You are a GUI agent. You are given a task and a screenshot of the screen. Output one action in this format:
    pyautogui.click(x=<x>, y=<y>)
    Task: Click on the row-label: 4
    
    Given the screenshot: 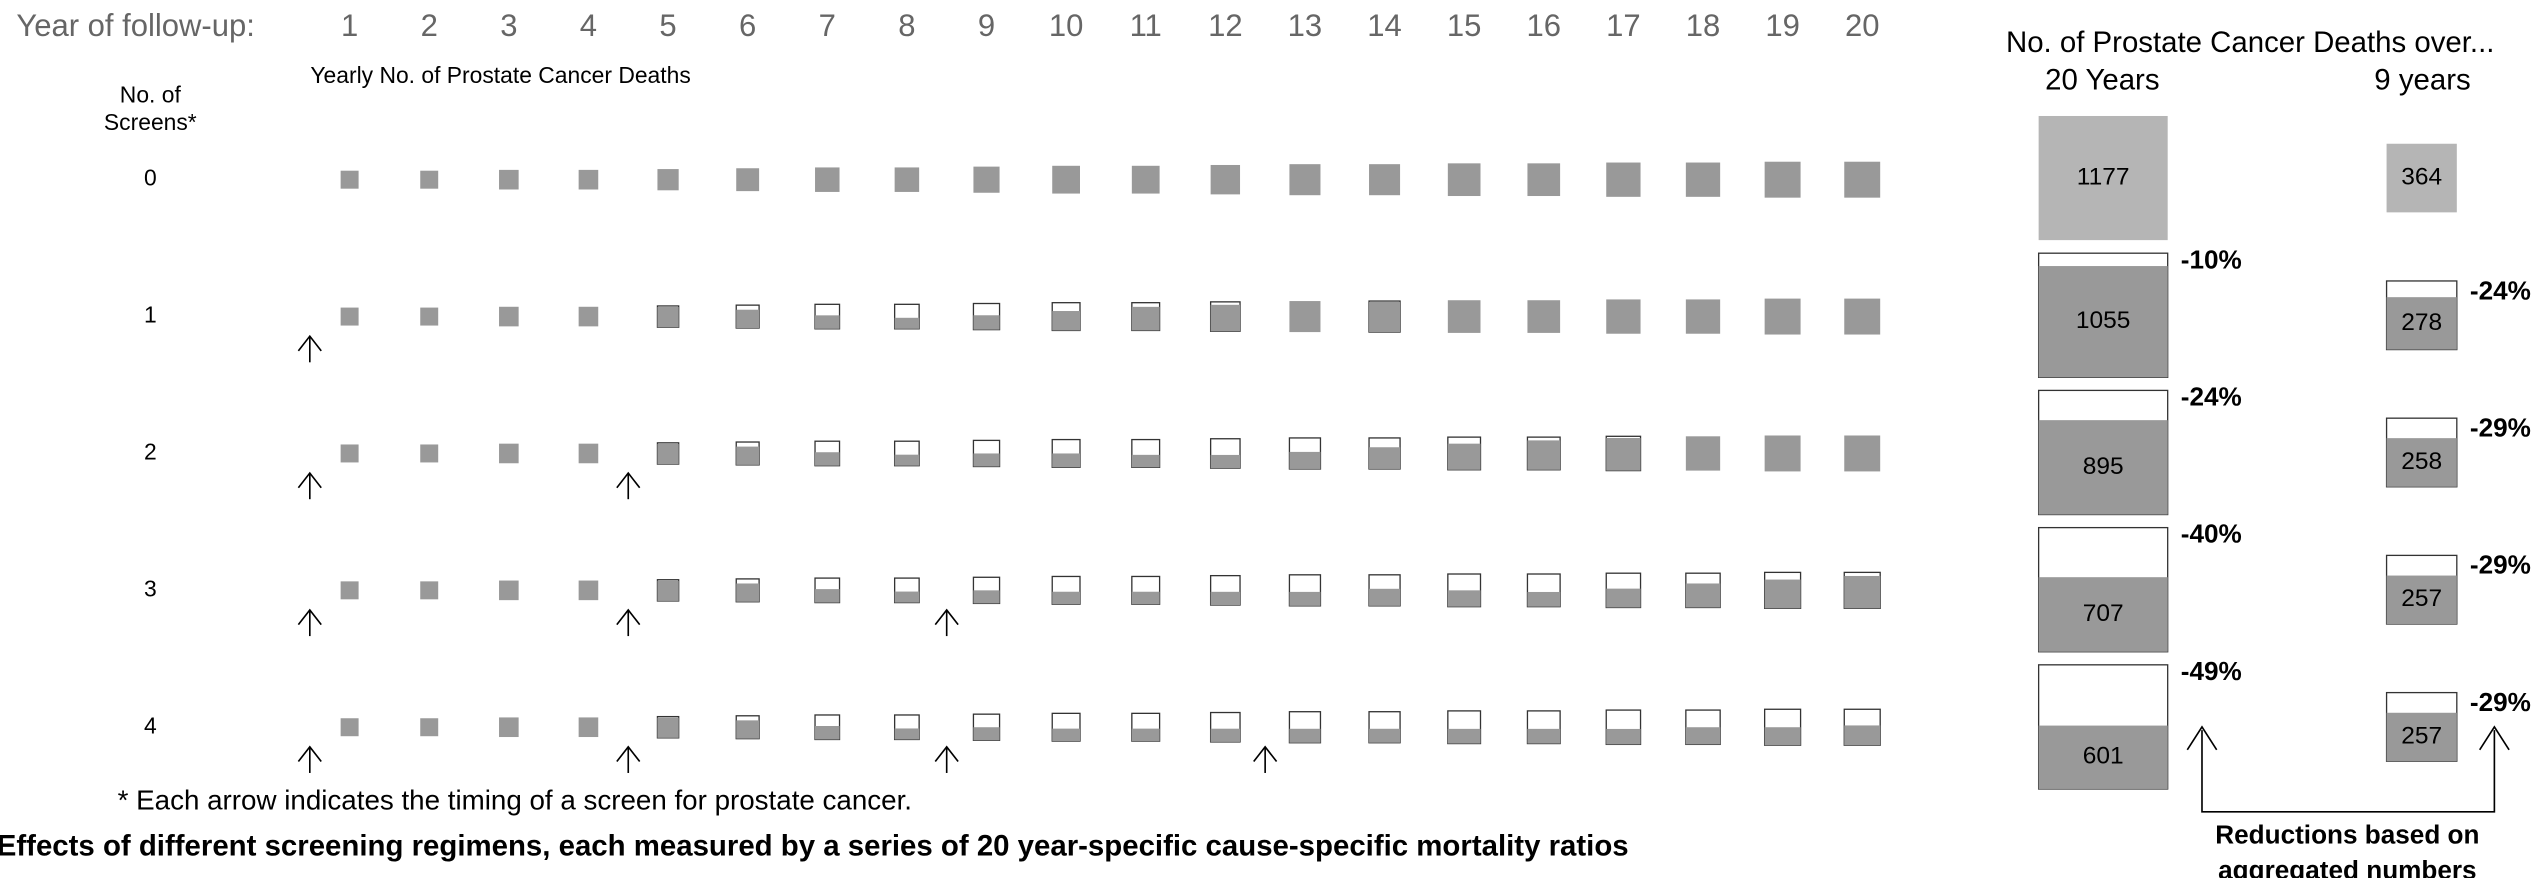 What is the action you would take?
    pyautogui.click(x=150, y=725)
    